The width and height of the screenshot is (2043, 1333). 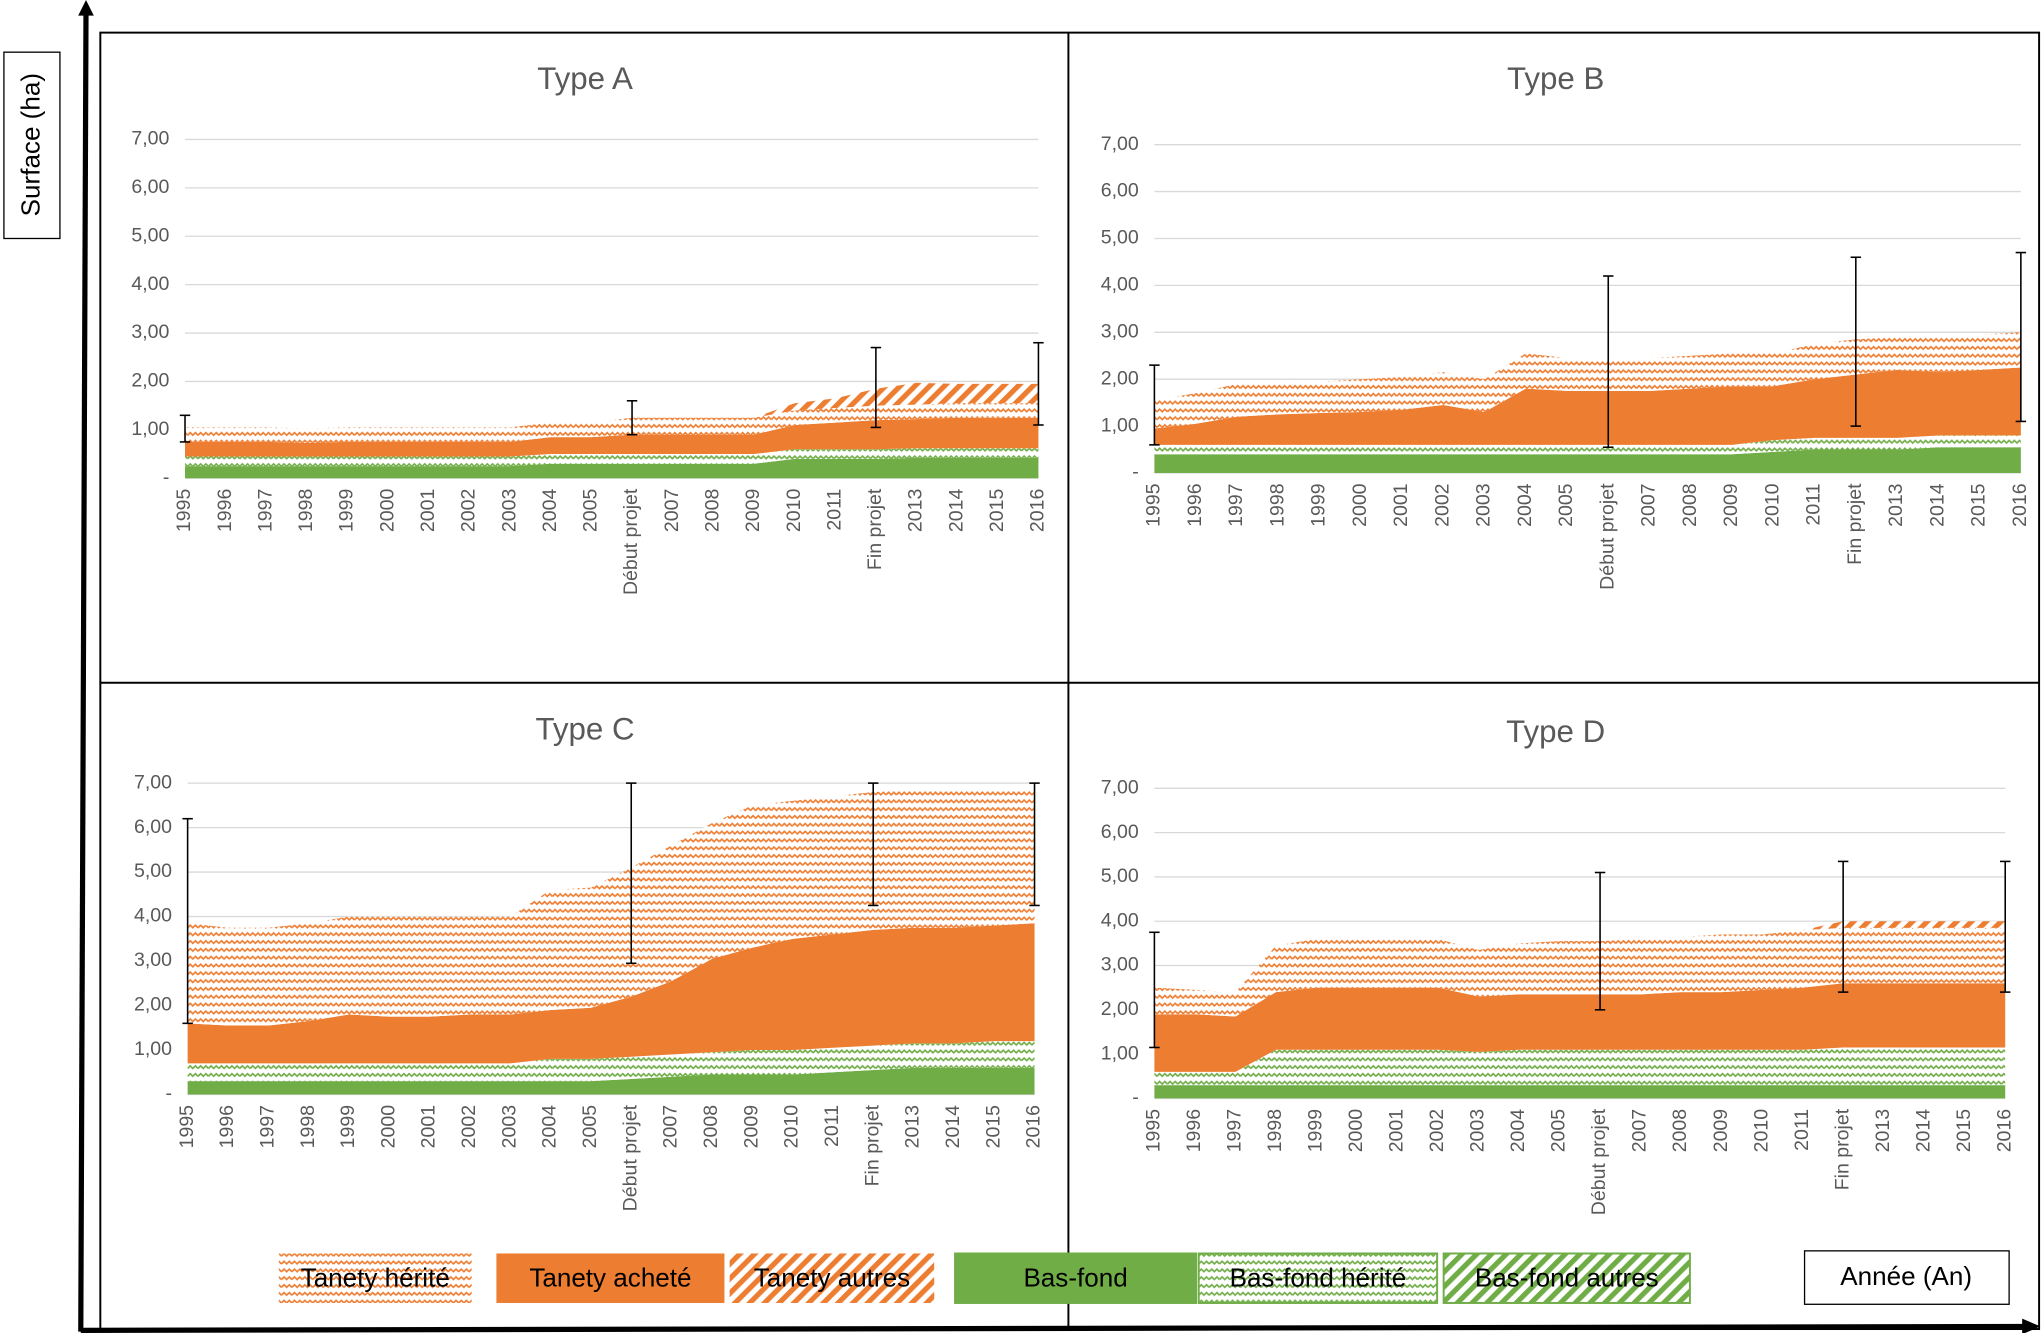 I want to click on legend-label: Tanety acheté, so click(x=610, y=1277).